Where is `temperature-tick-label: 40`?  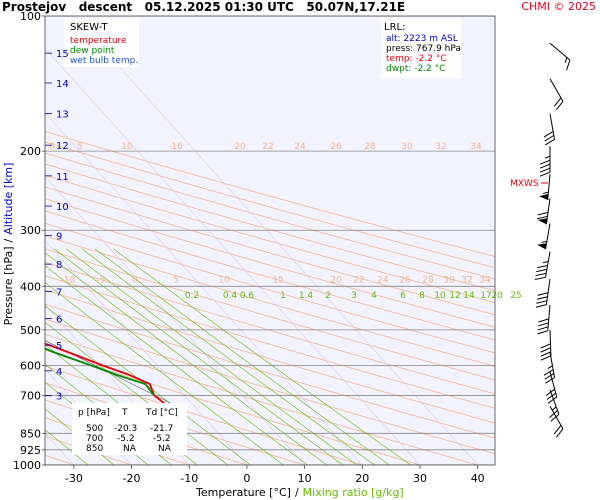
temperature-tick-label: 40 is located at coordinates (478, 478).